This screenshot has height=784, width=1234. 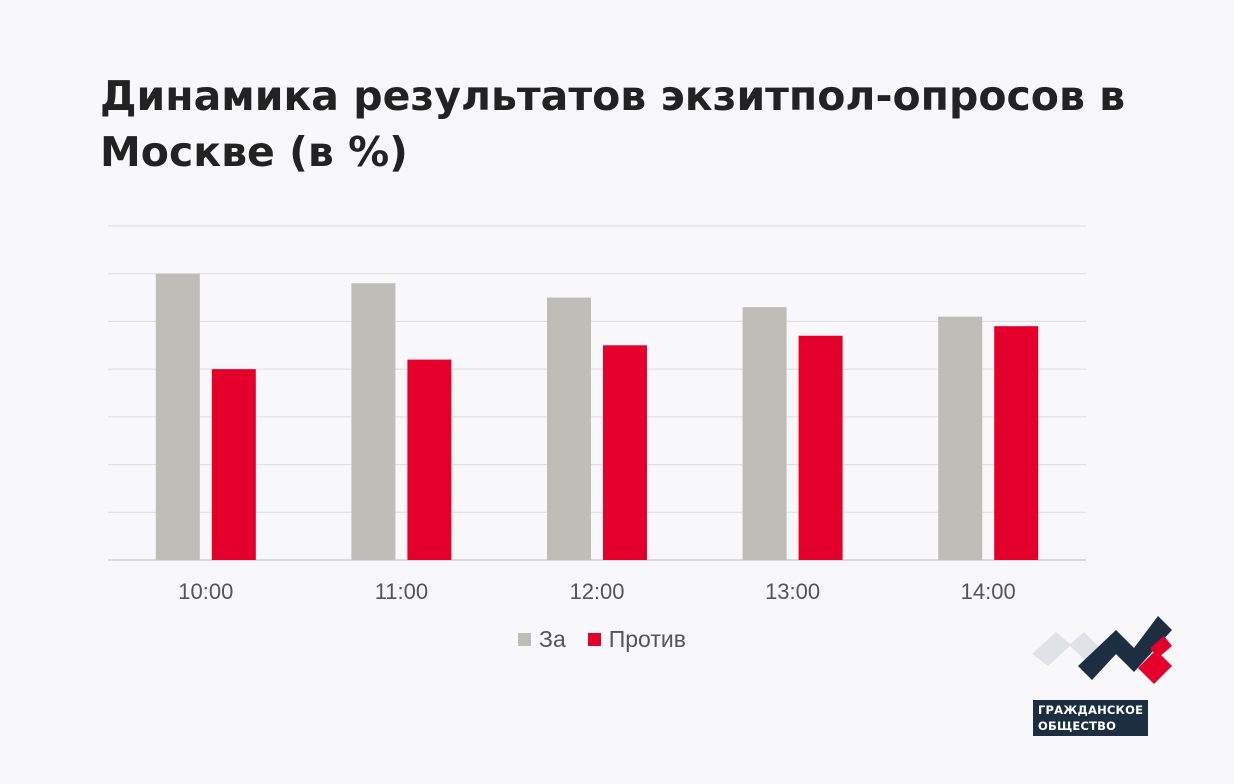 What do you see at coordinates (1091, 718) in the screenshot?
I see `logo-text: ГРАЖДАНСКОЕ ОБЩЕСТВО` at bounding box center [1091, 718].